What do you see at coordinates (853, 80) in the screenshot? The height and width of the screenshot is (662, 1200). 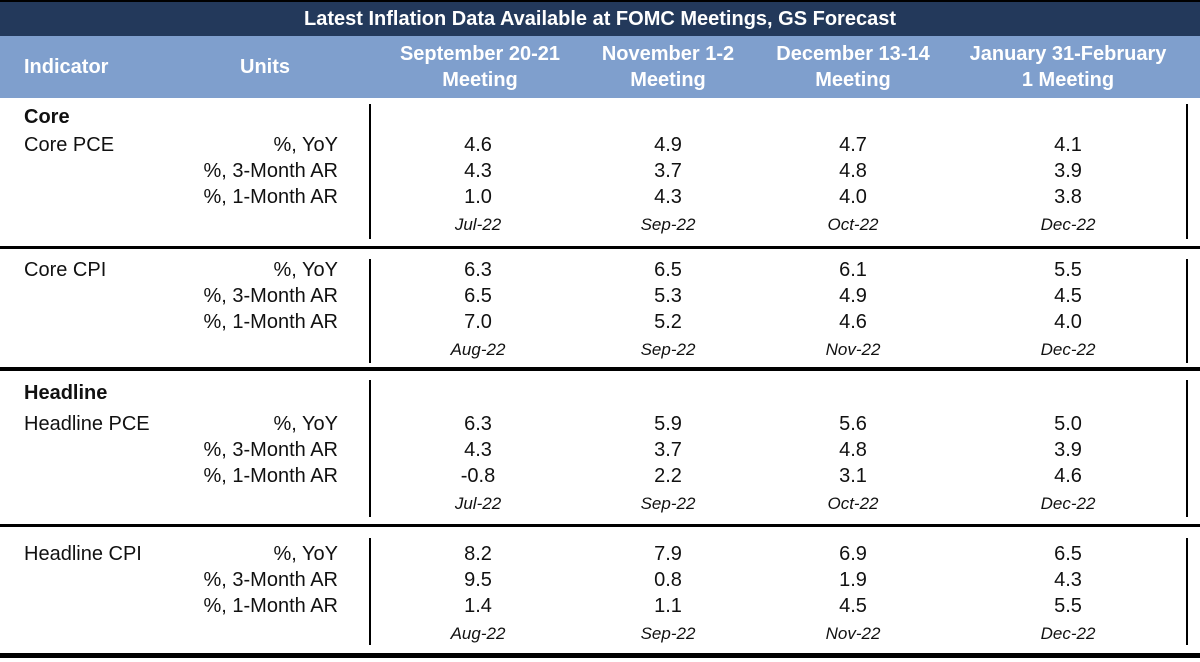 I see `header-meeting-3-line-2: Meeting` at bounding box center [853, 80].